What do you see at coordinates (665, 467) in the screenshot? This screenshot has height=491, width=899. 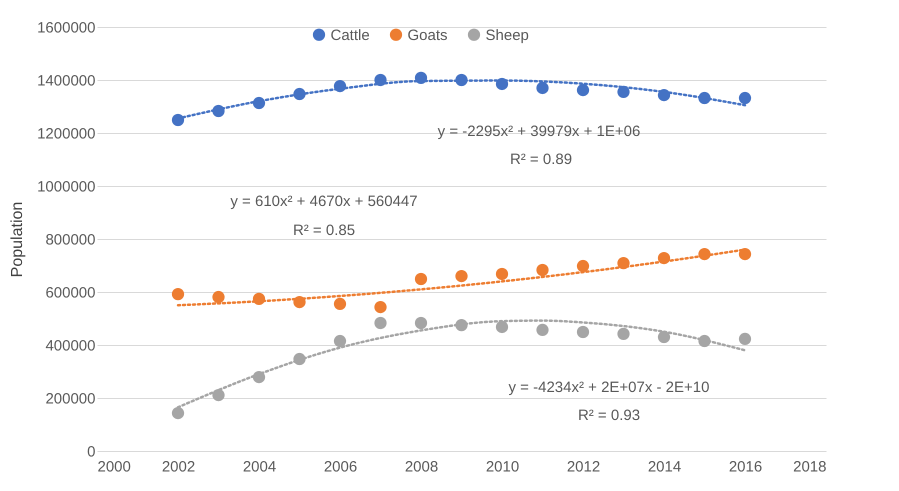 I see `x-tick-label: 2014` at bounding box center [665, 467].